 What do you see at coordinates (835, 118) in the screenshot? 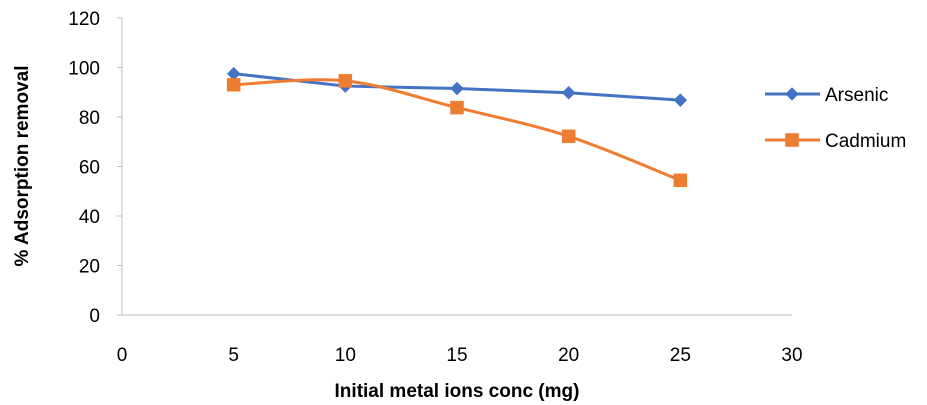
I see `legend: Arsenic Cadmium` at bounding box center [835, 118].